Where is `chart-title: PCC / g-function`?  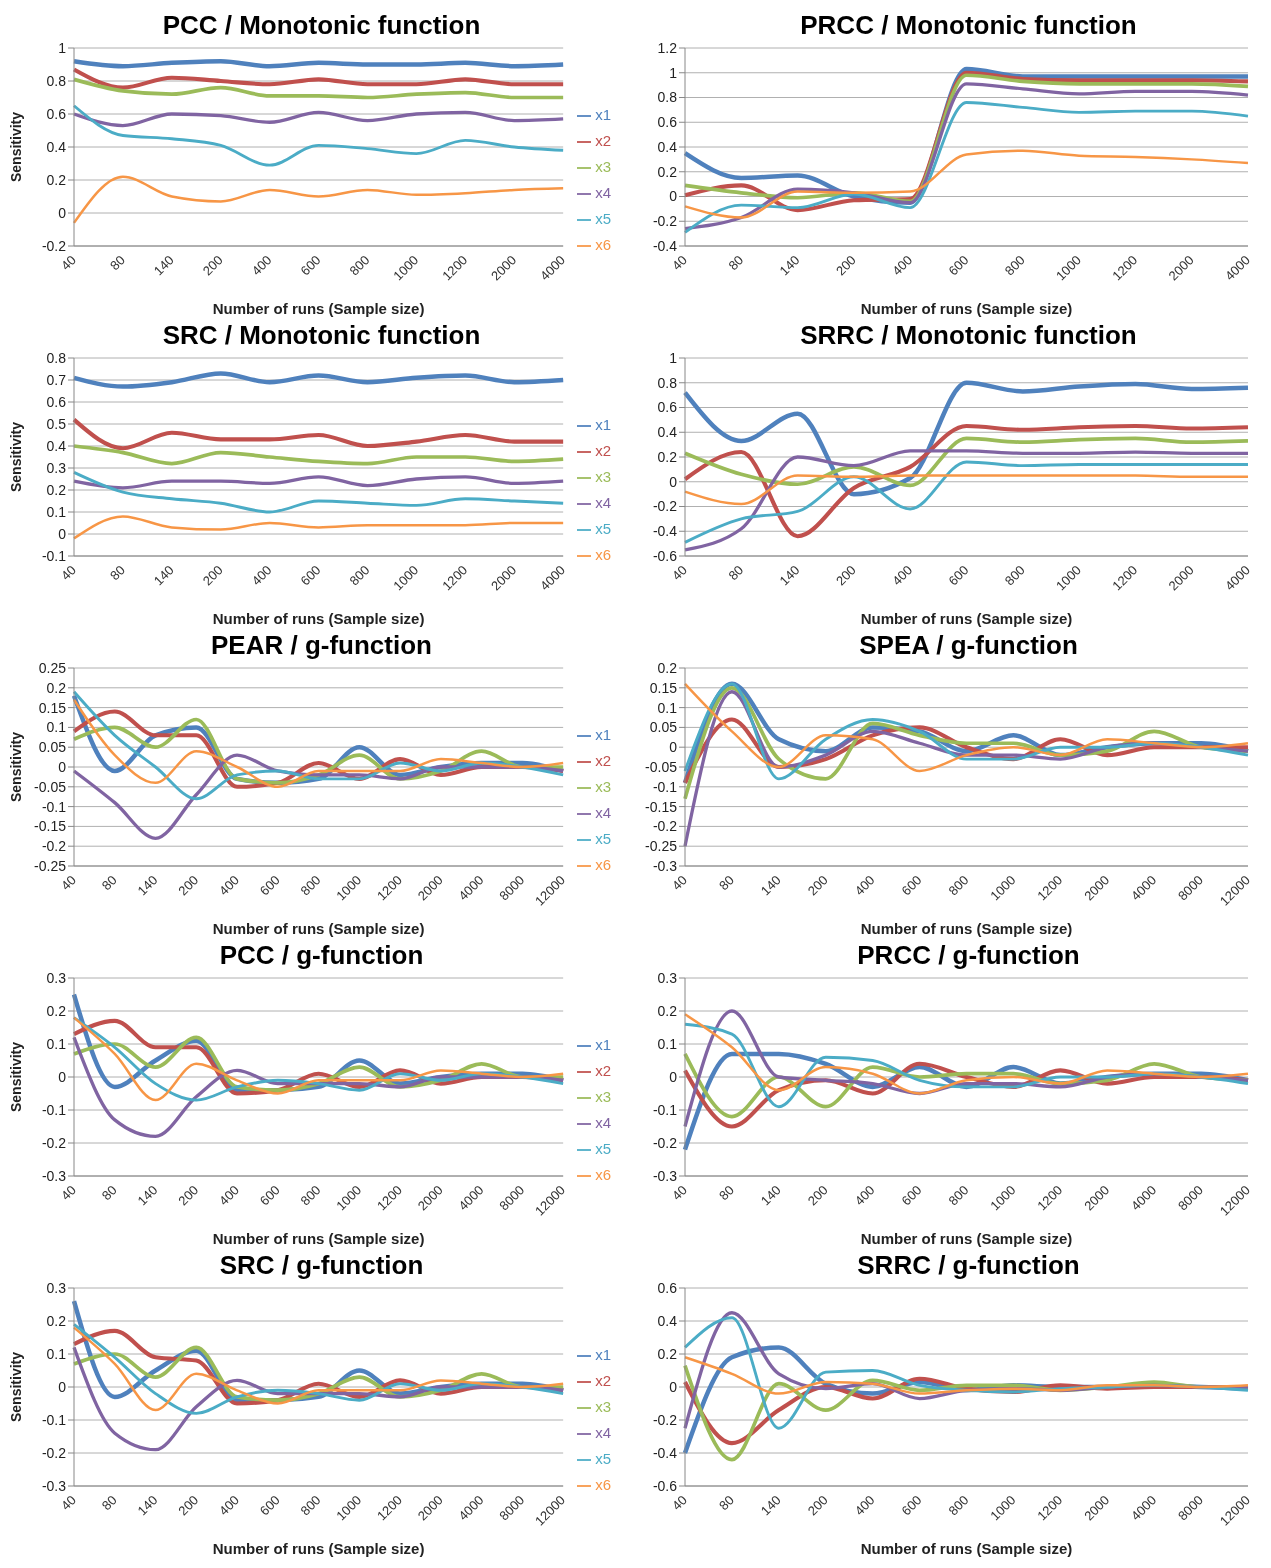
chart-title: PCC / g-function is located at coordinates (321, 955).